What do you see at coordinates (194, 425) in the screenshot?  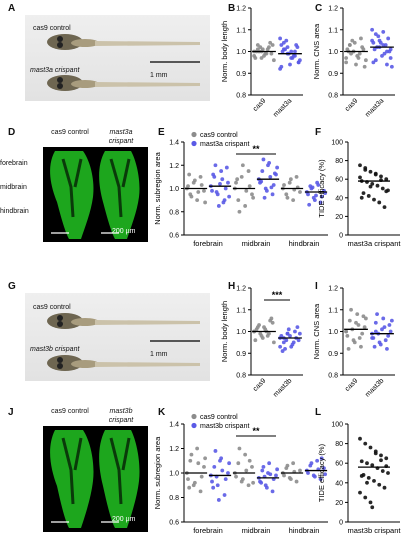 I see `legend-marker` at bounding box center [194, 425].